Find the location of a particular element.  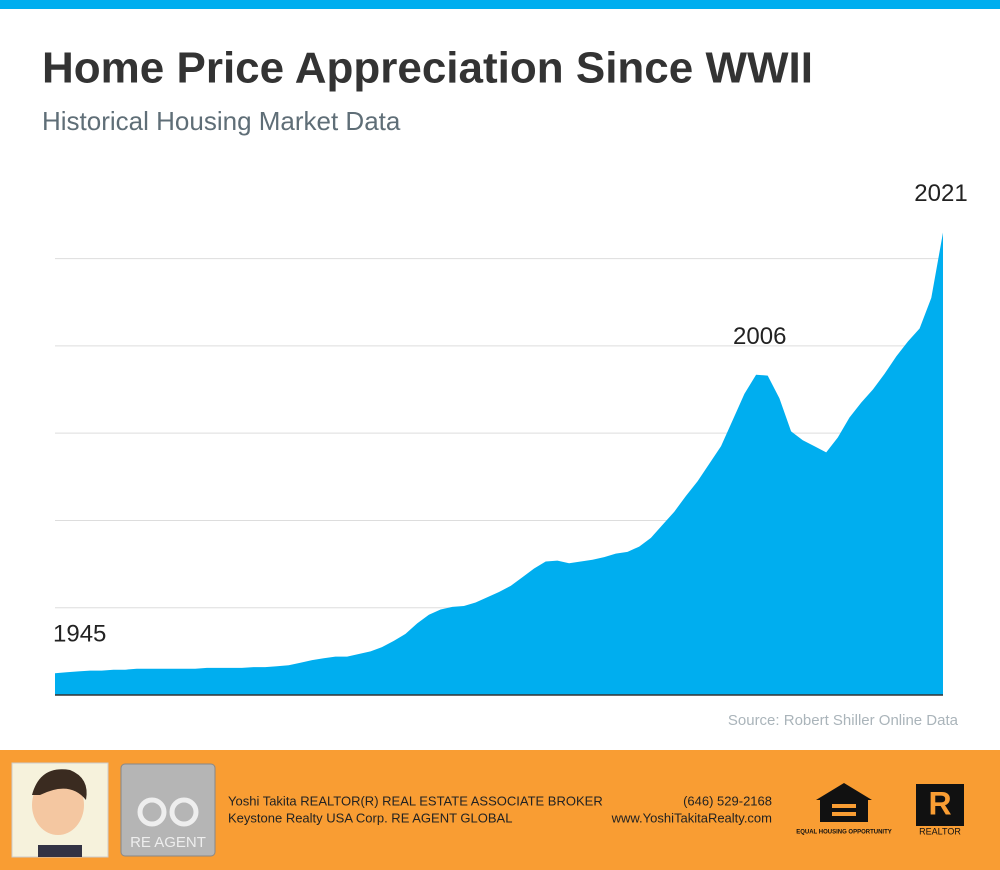

realtor-logo: R REALTOR is located at coordinates (940, 810).